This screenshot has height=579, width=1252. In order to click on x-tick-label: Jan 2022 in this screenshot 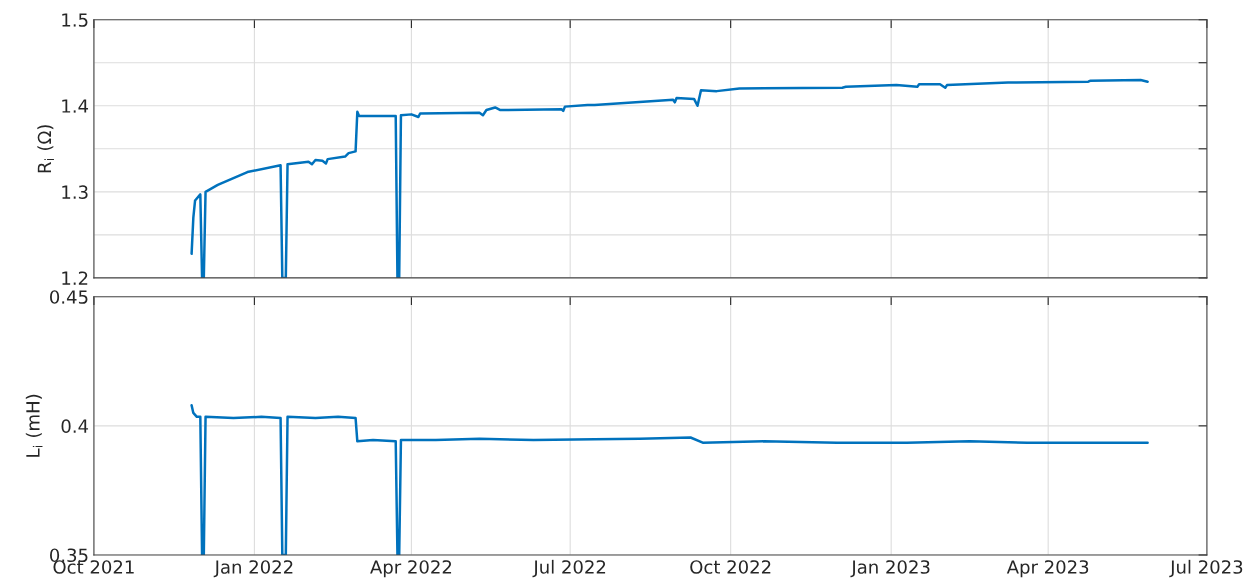, I will do `click(253, 569)`.